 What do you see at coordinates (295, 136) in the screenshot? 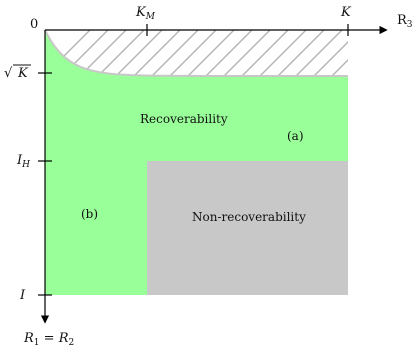
I see `region-label-a: (a)` at bounding box center [295, 136].